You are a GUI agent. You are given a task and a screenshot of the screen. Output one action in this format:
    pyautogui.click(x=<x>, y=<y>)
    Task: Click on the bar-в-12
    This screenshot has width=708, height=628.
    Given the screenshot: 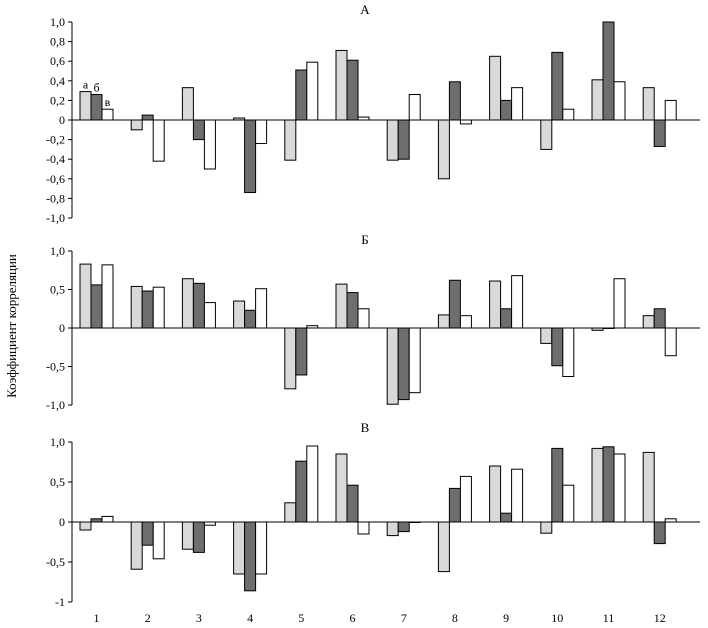 What is the action you would take?
    pyautogui.click(x=670, y=520)
    